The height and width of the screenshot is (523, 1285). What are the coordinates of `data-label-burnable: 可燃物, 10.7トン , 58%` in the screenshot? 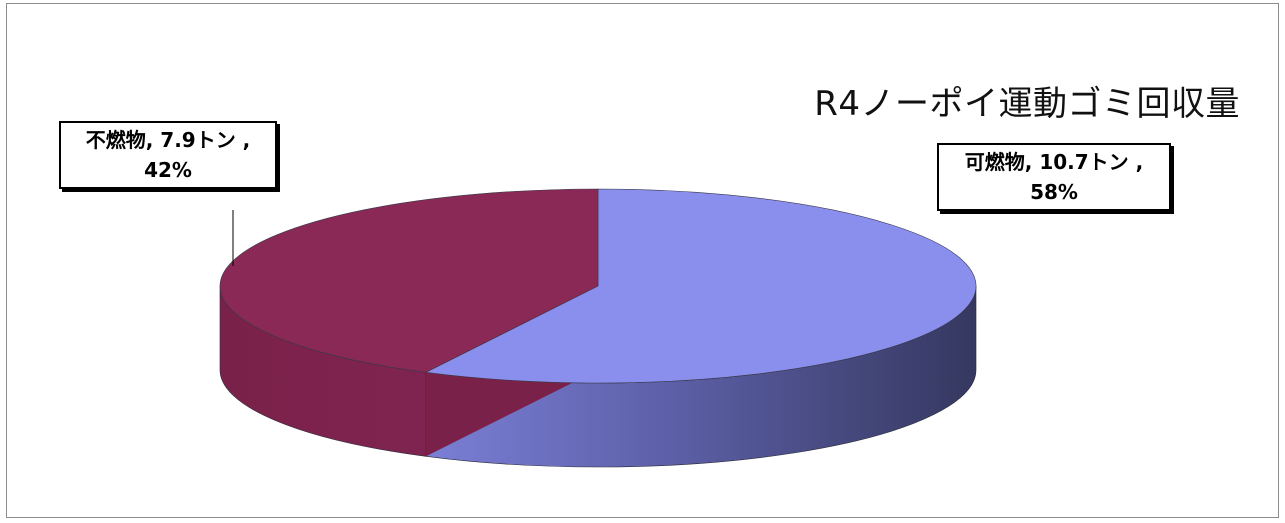 It's located at (1054, 177).